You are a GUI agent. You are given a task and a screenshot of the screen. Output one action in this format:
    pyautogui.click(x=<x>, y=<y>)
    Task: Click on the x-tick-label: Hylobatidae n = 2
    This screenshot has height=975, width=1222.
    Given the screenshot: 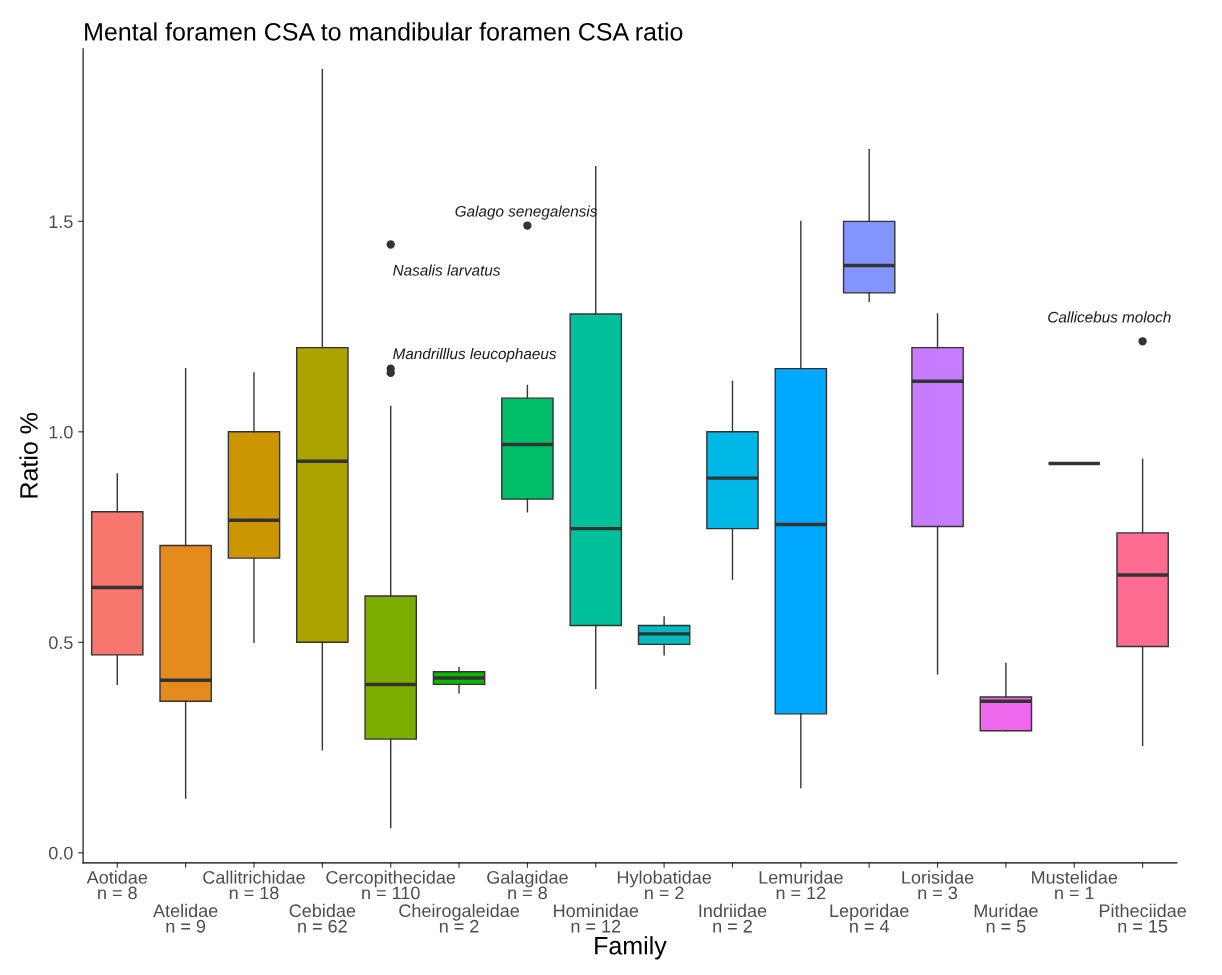 What is the action you would take?
    pyautogui.click(x=664, y=885)
    